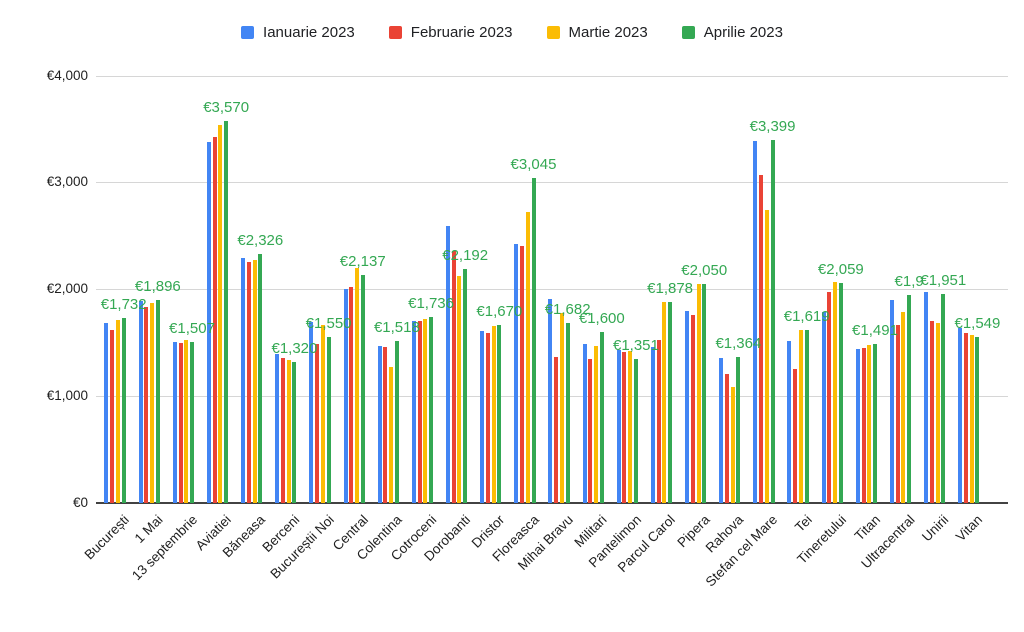 The image size is (1024, 632). I want to click on legend-item-februarie-2023: Februarie 2023, so click(450, 32).